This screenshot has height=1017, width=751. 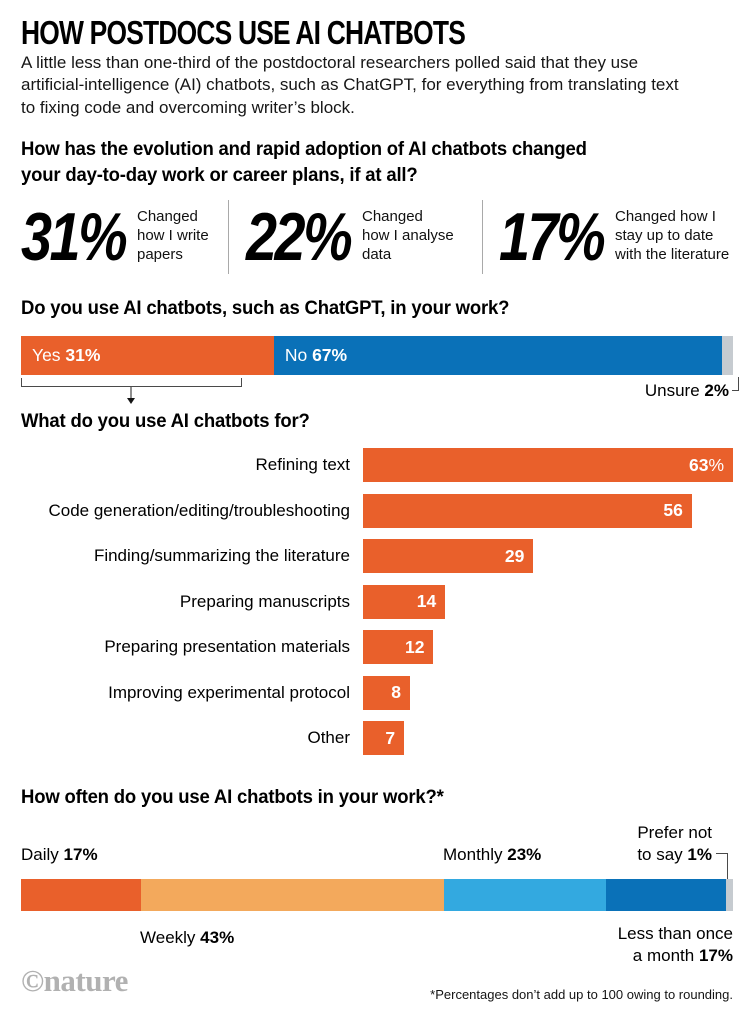 What do you see at coordinates (675, 945) in the screenshot?
I see `callout-less-than-once: Less than once a month 17%` at bounding box center [675, 945].